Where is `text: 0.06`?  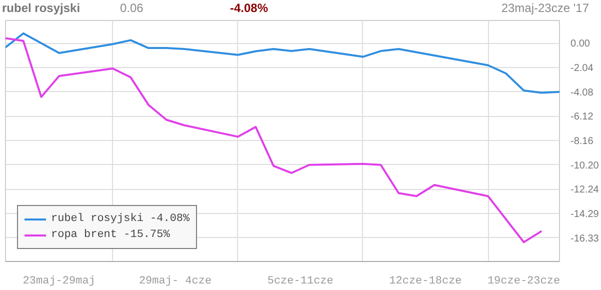
text: 0.06 is located at coordinates (132, 8).